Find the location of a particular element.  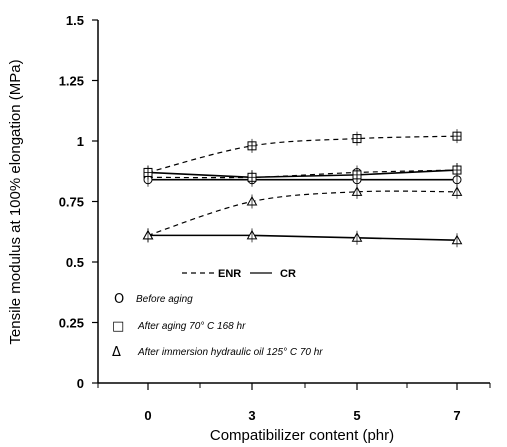

x-axis-title: Compatibilizer content (phr) is located at coordinates (302, 435).